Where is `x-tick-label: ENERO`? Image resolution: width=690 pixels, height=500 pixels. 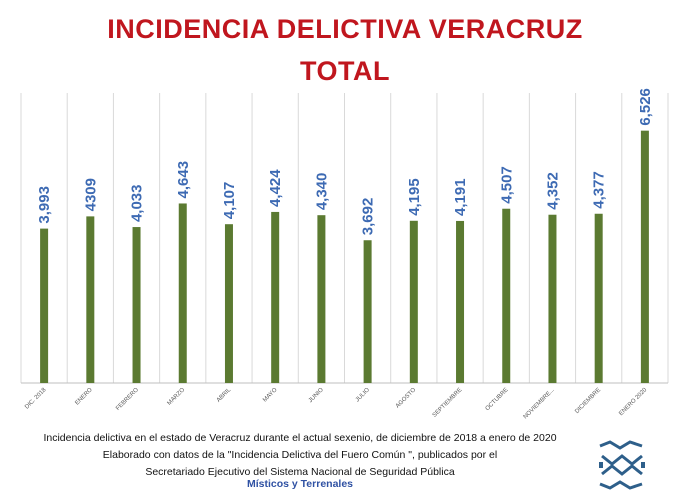
x-tick-label: ENERO is located at coordinates (84, 397).